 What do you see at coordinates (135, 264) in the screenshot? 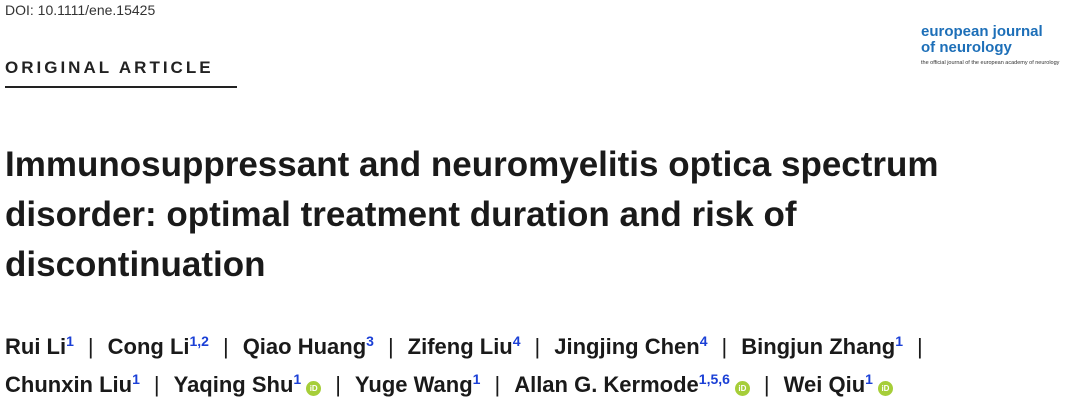
I see `title-line: discontinuation` at bounding box center [135, 264].